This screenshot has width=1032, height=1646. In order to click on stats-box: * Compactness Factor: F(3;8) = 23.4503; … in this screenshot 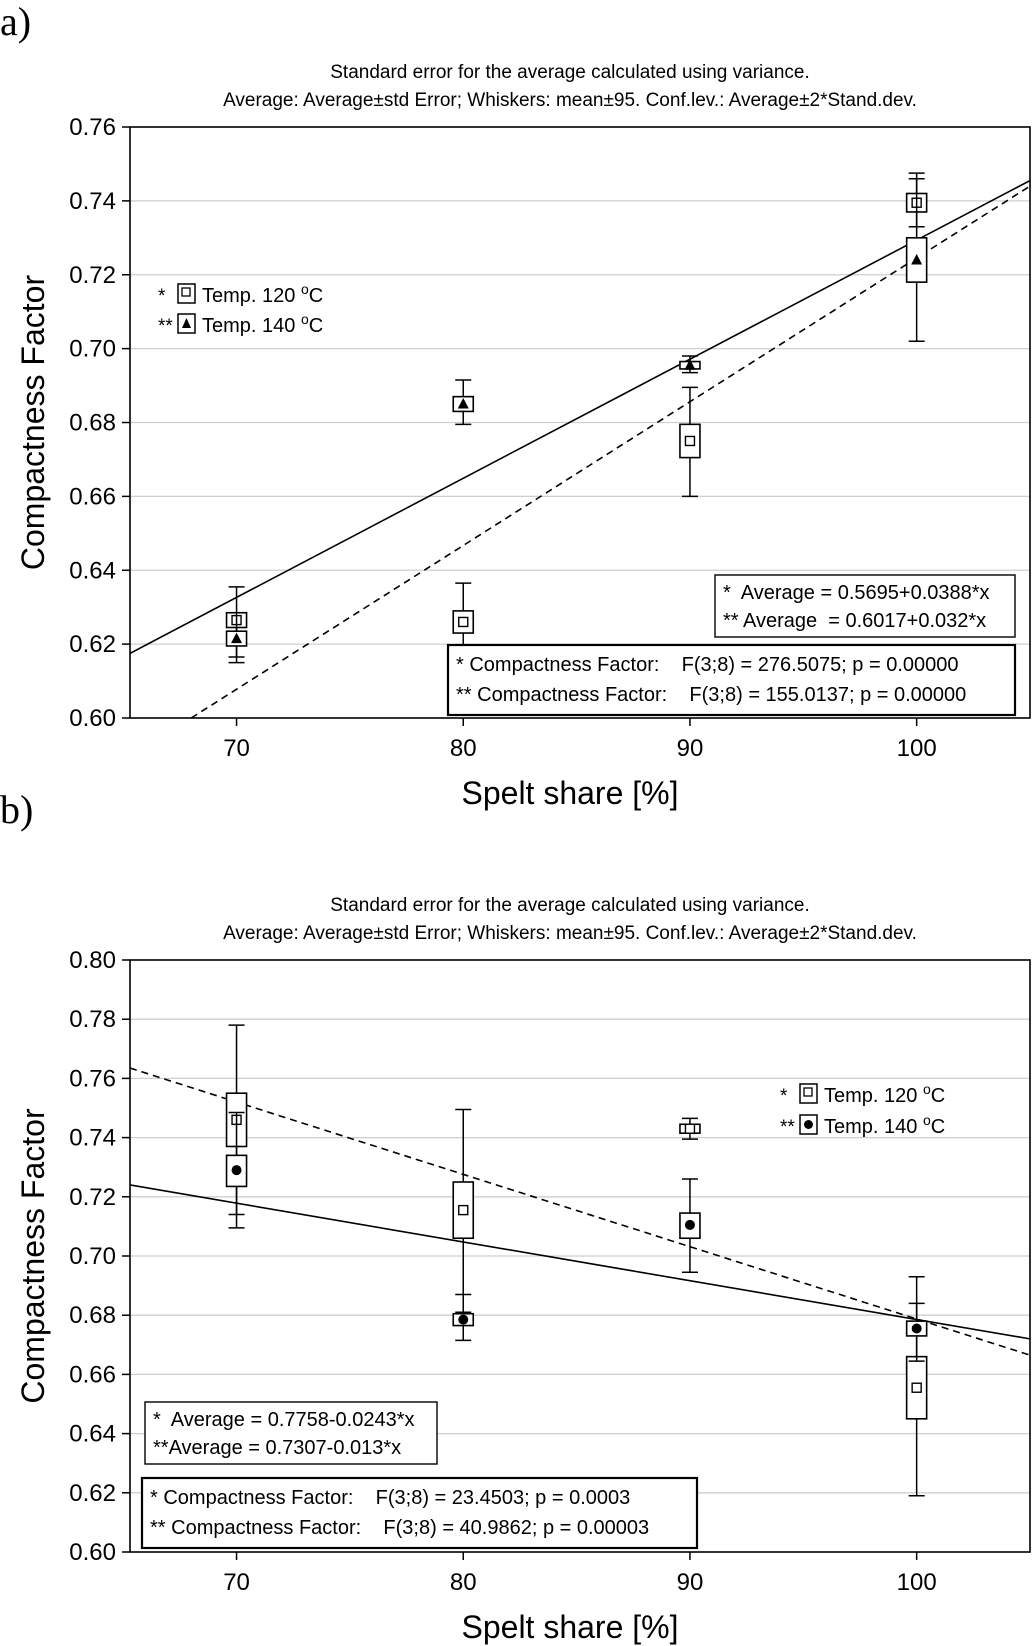, I will do `click(419, 1513)`.